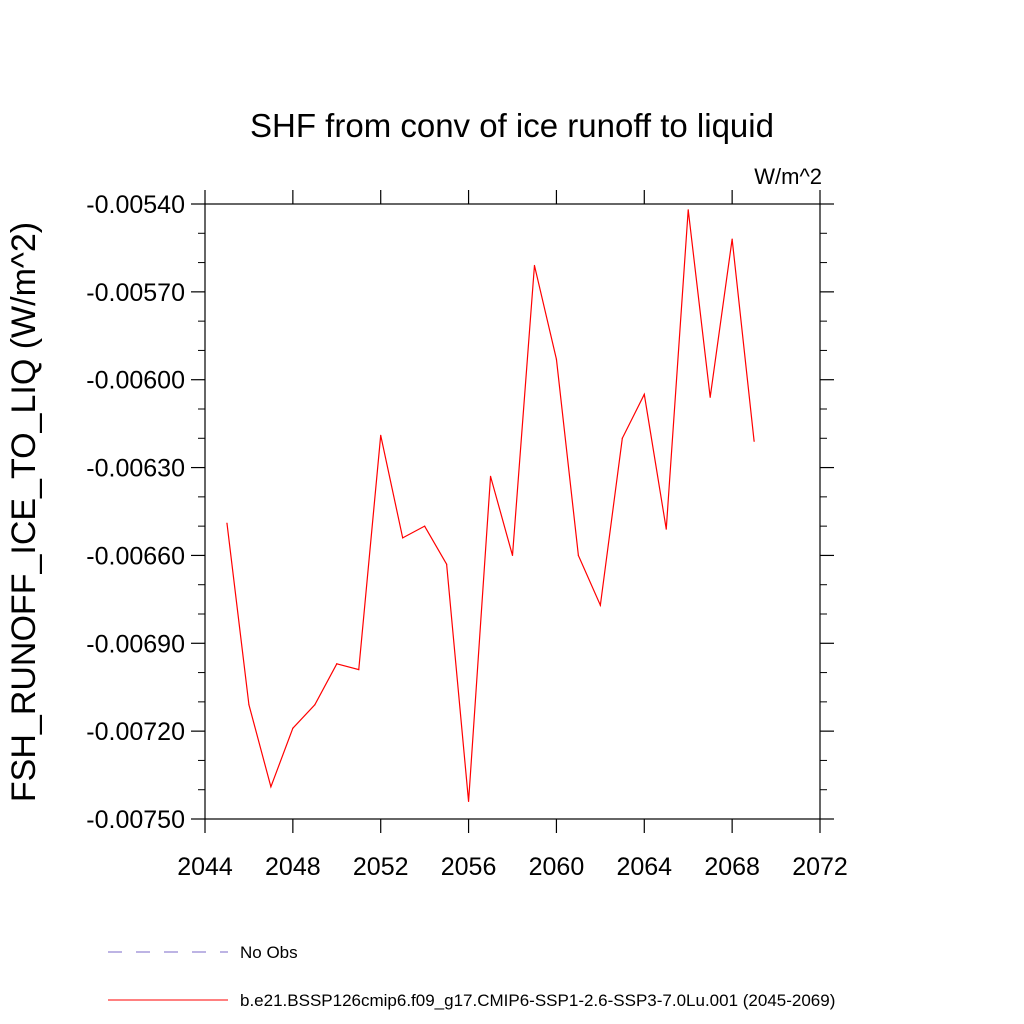 Image resolution: width=1024 pixels, height=1024 pixels. What do you see at coordinates (24, 512) in the screenshot?
I see `y-axis-label: FSH_RUNOFF_ICE_TO_LIQ (W/m^2)` at bounding box center [24, 512].